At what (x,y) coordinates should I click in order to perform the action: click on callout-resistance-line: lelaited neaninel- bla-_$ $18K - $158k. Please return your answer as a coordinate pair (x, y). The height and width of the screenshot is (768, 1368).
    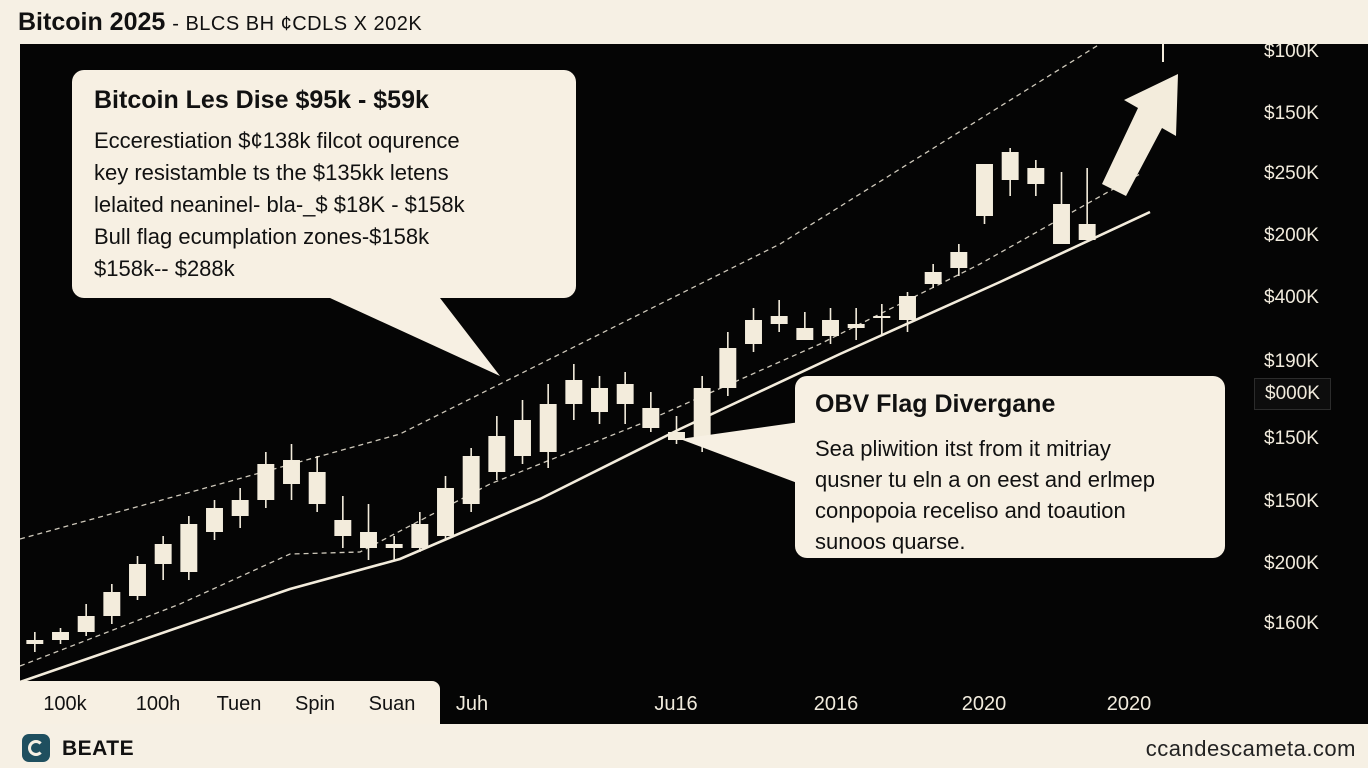
    Looking at the image, I should click on (279, 204).